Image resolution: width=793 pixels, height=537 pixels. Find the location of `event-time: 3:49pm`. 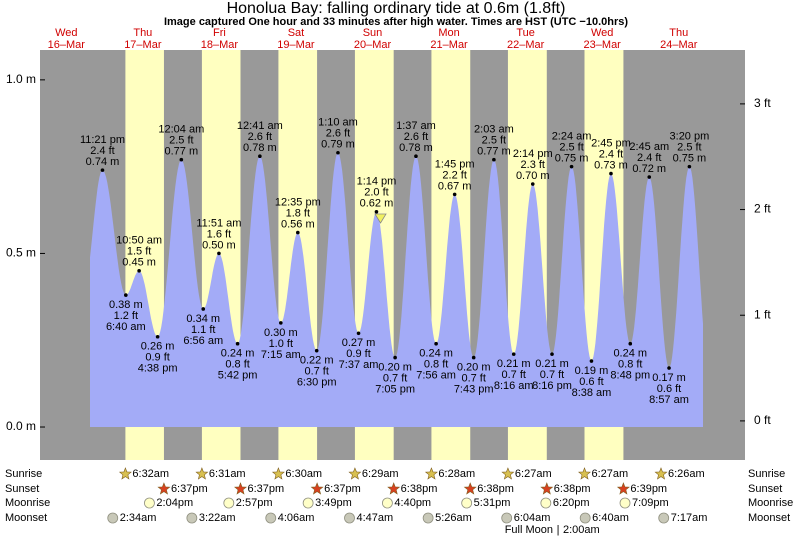

event-time: 3:49pm is located at coordinates (333, 503).